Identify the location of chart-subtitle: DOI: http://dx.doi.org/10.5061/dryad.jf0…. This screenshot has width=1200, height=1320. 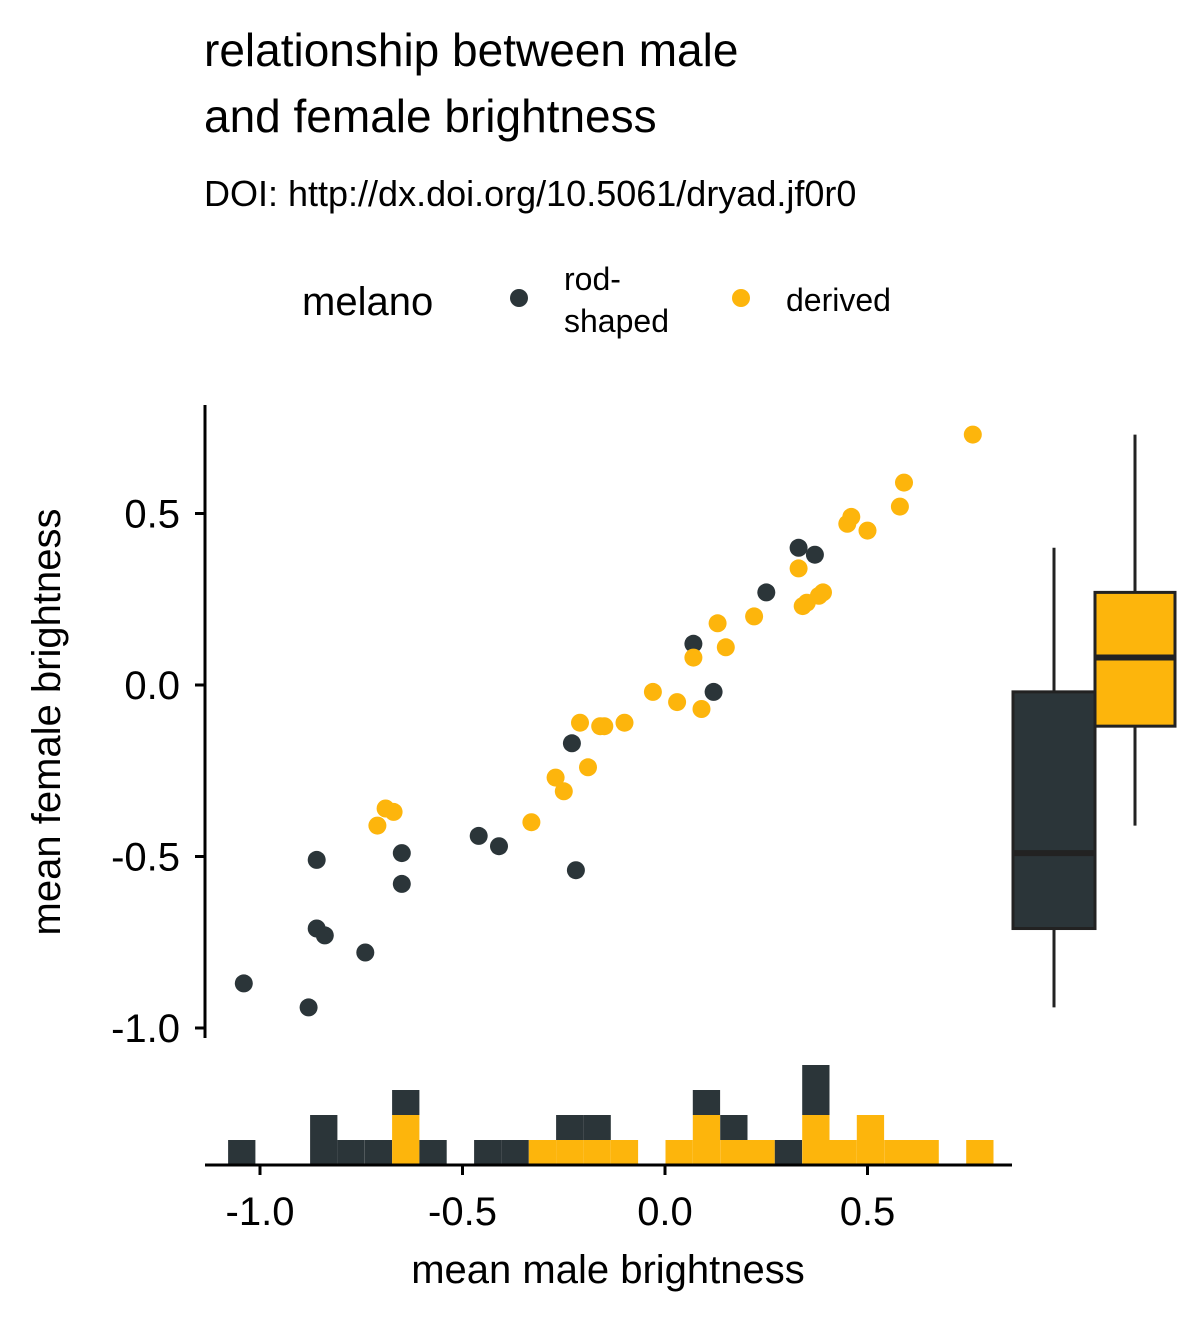
(530, 193).